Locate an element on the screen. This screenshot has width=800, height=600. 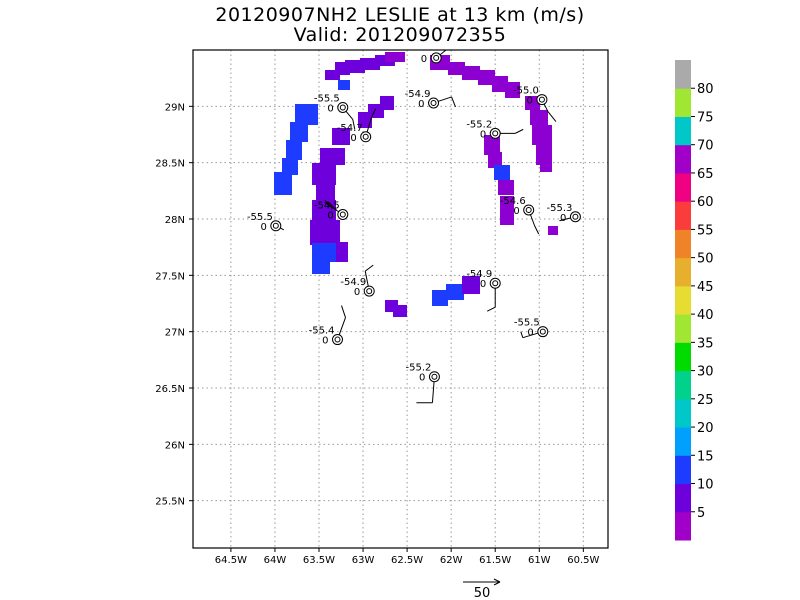
station: 0-54.5 is located at coordinates (331, 210).